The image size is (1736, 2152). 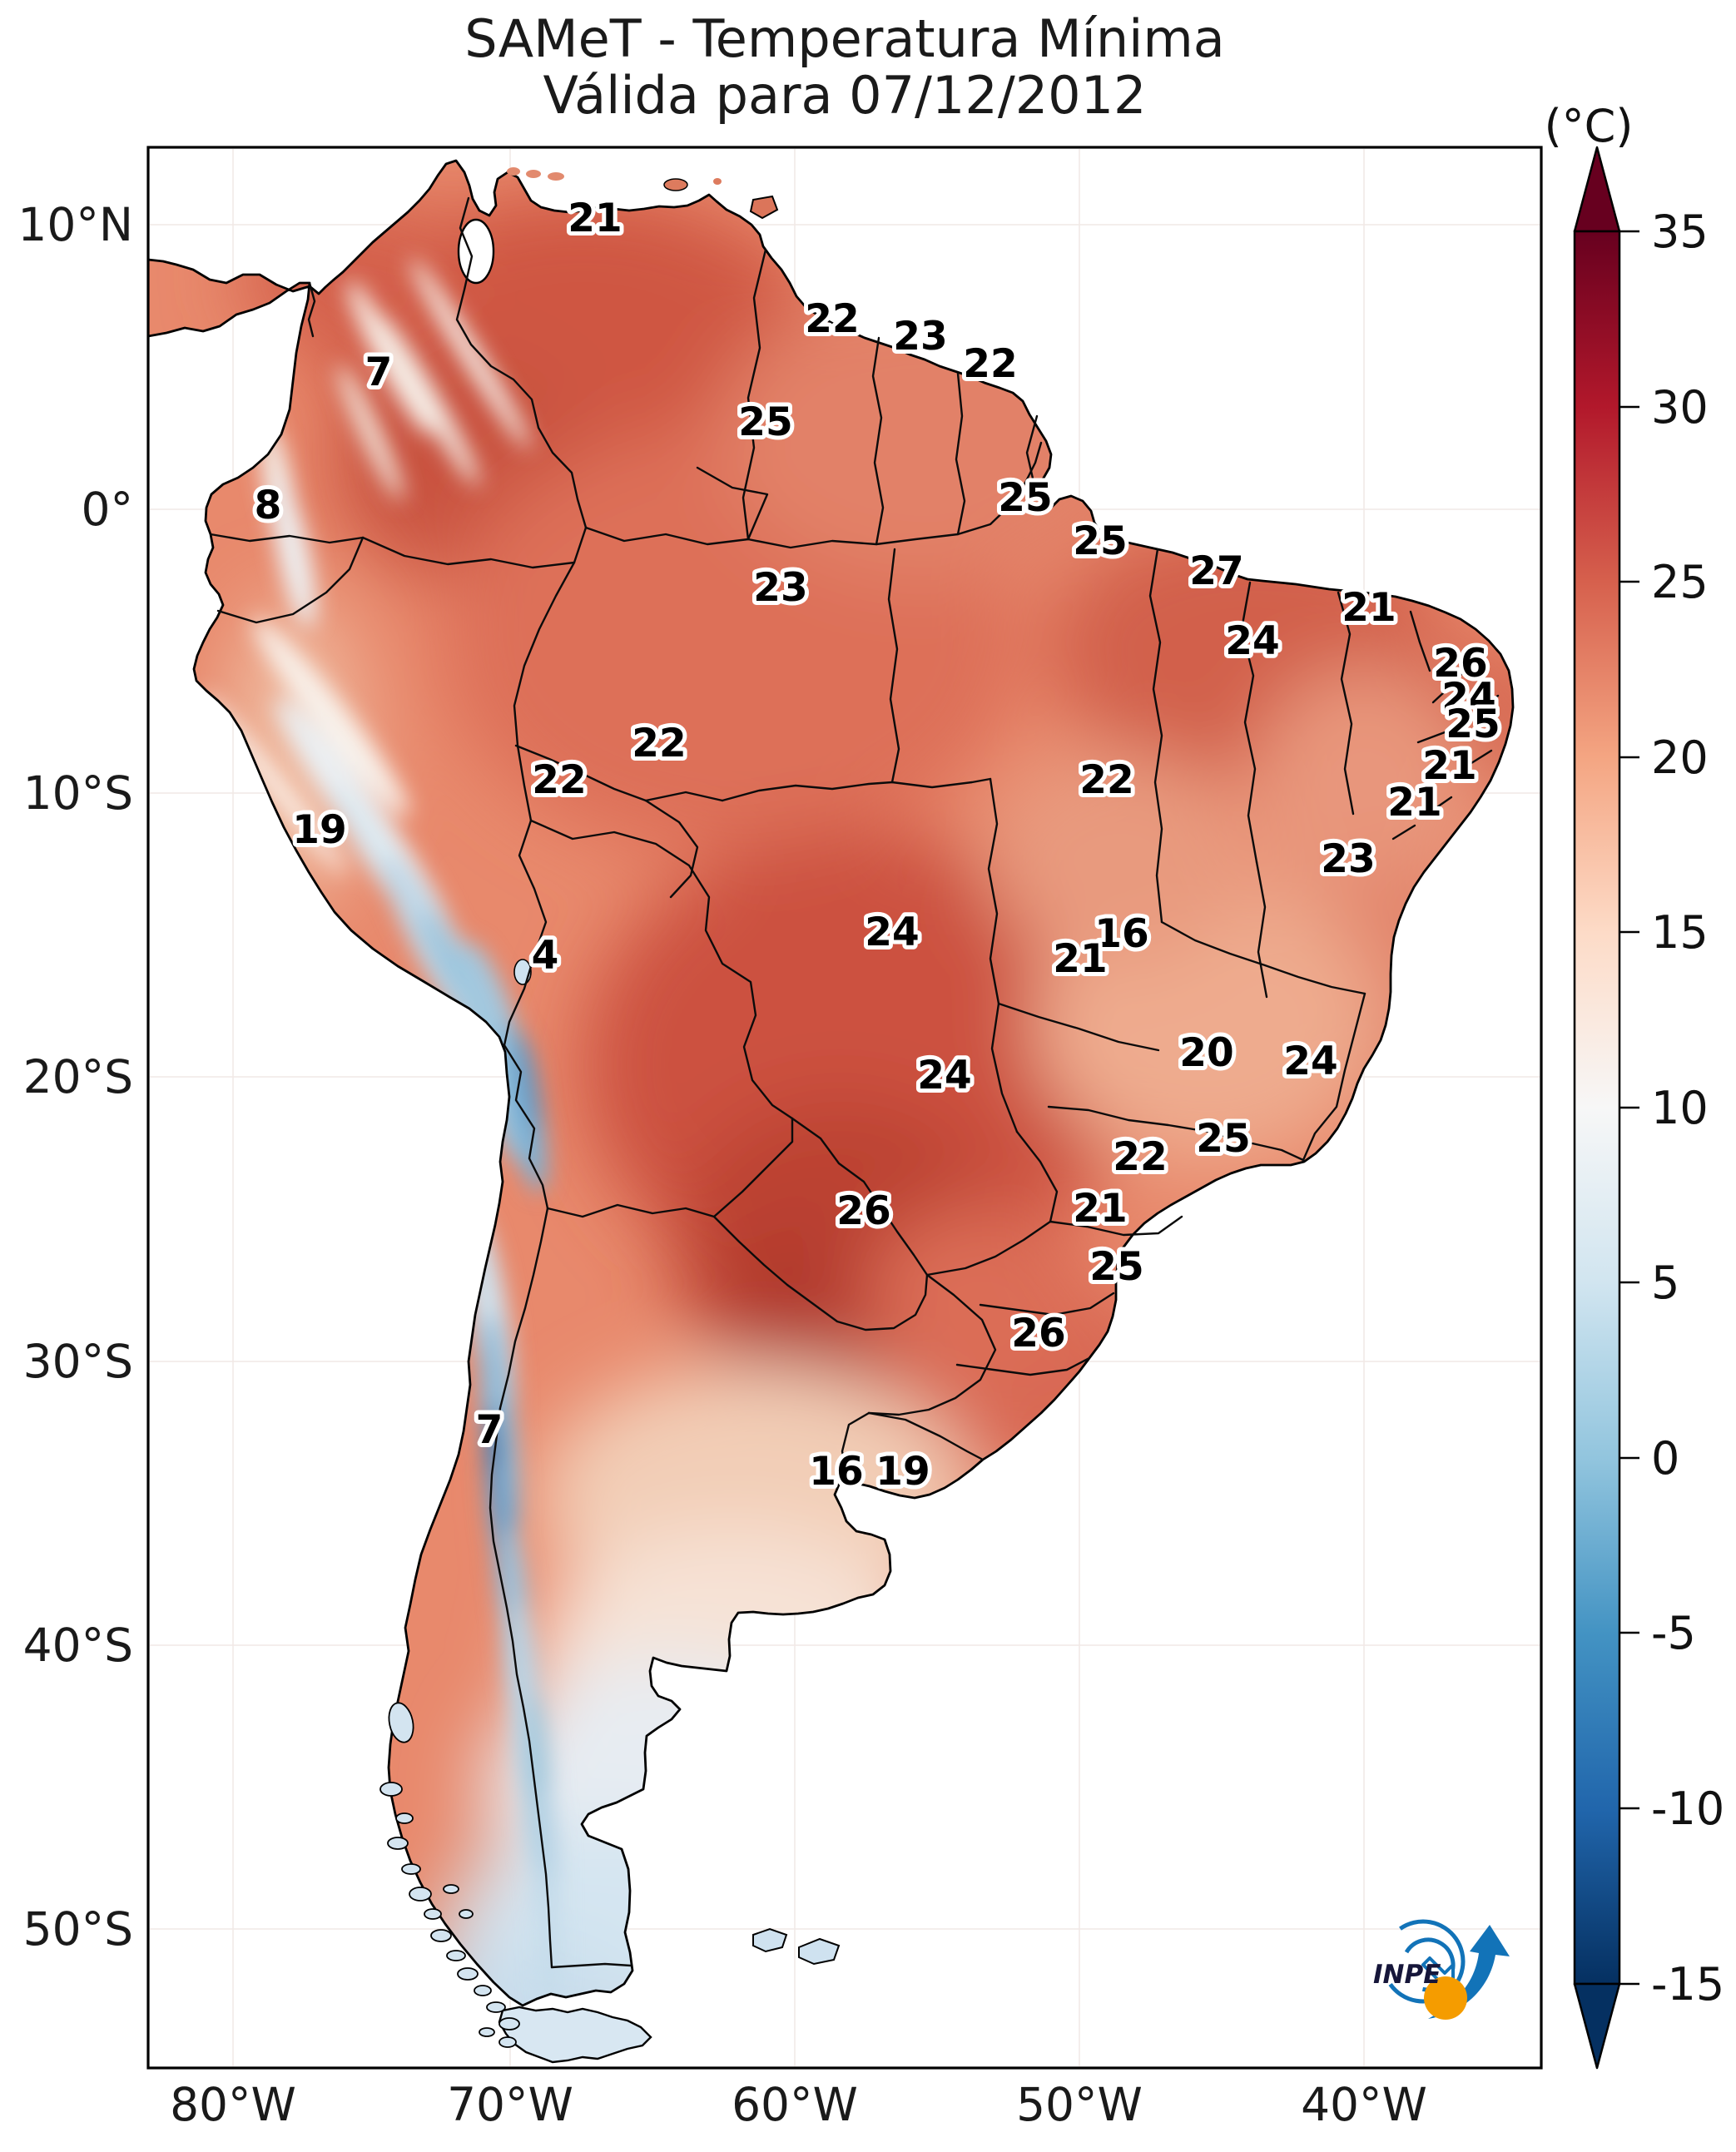 I want to click on colorbar-tick-label: 5, so click(x=1665, y=1283).